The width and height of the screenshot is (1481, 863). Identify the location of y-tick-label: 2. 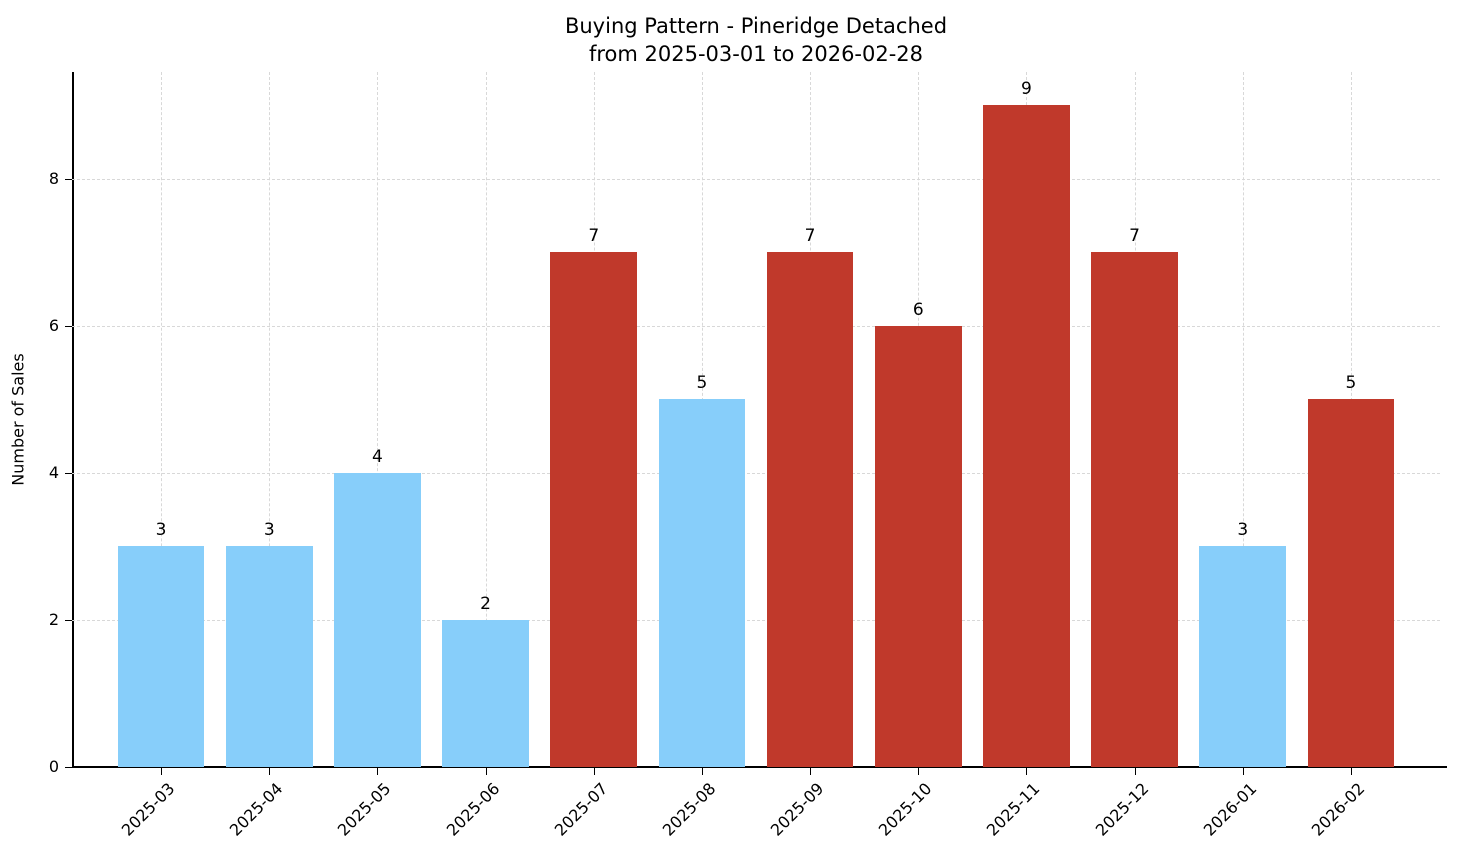
(53, 619).